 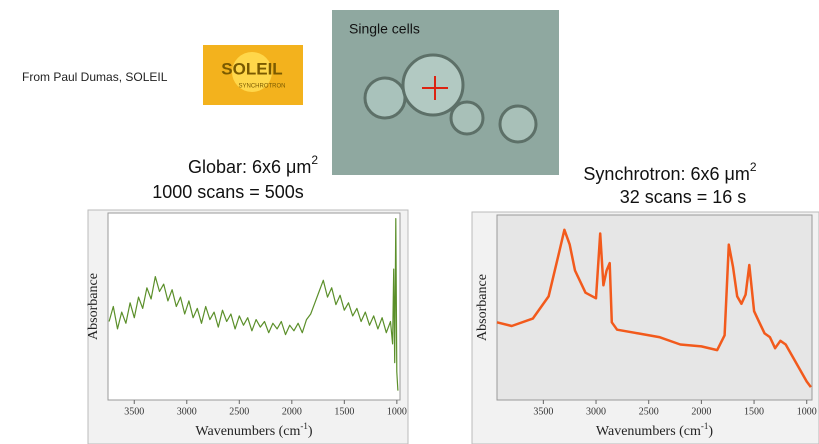 I want to click on photo: Single cells, so click(x=445, y=92).